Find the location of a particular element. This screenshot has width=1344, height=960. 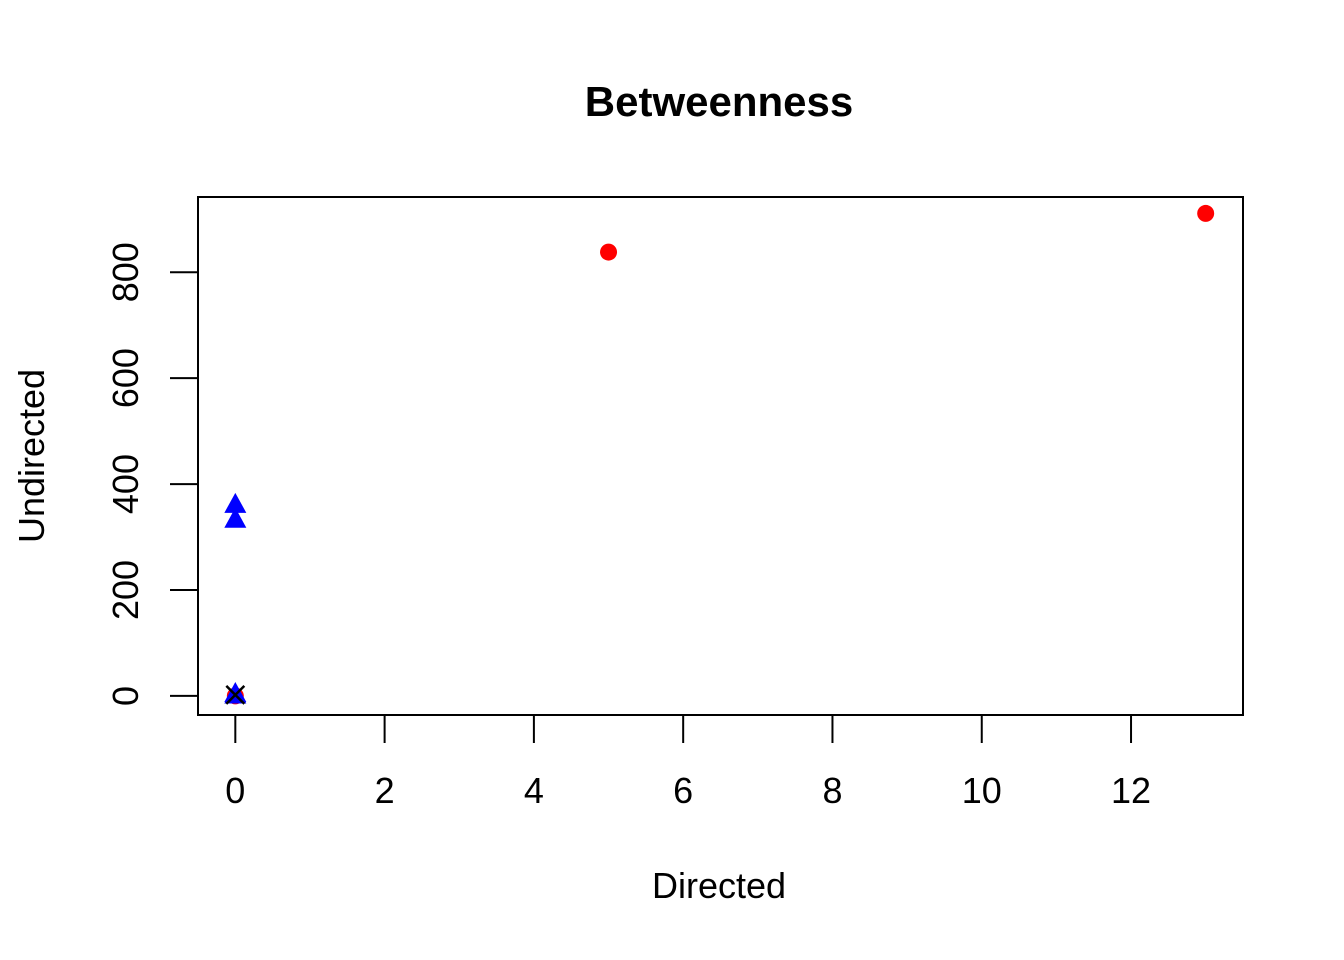

x-tick-label: 8 is located at coordinates (832, 790).